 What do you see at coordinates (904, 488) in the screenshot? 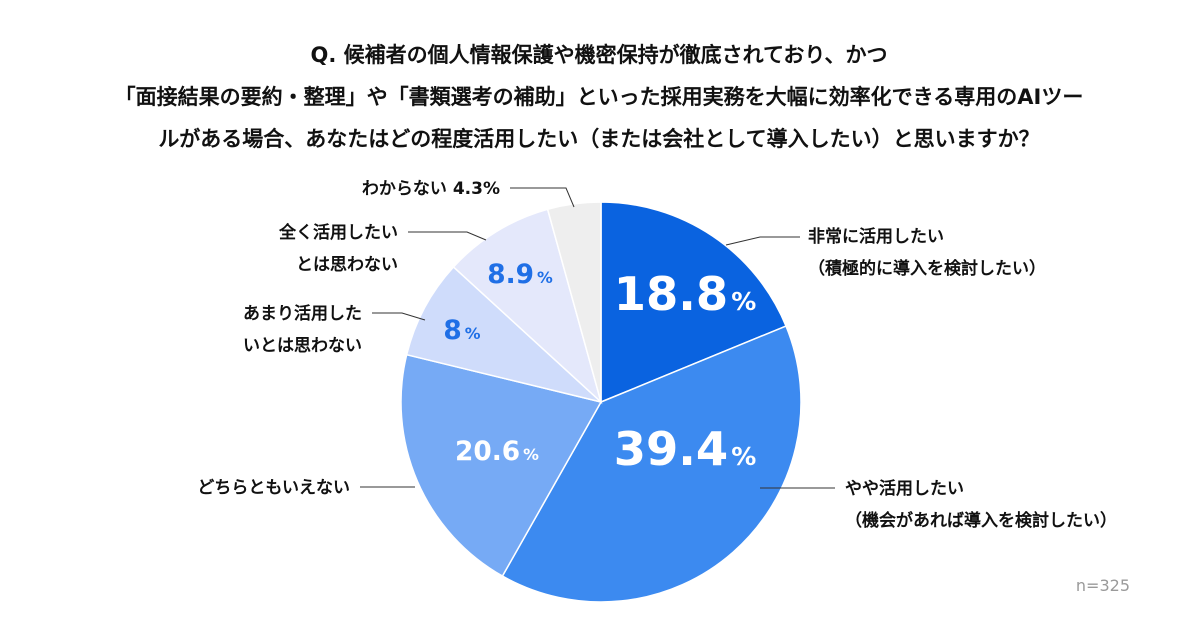
I see `slice-label: やや活用したい` at bounding box center [904, 488].